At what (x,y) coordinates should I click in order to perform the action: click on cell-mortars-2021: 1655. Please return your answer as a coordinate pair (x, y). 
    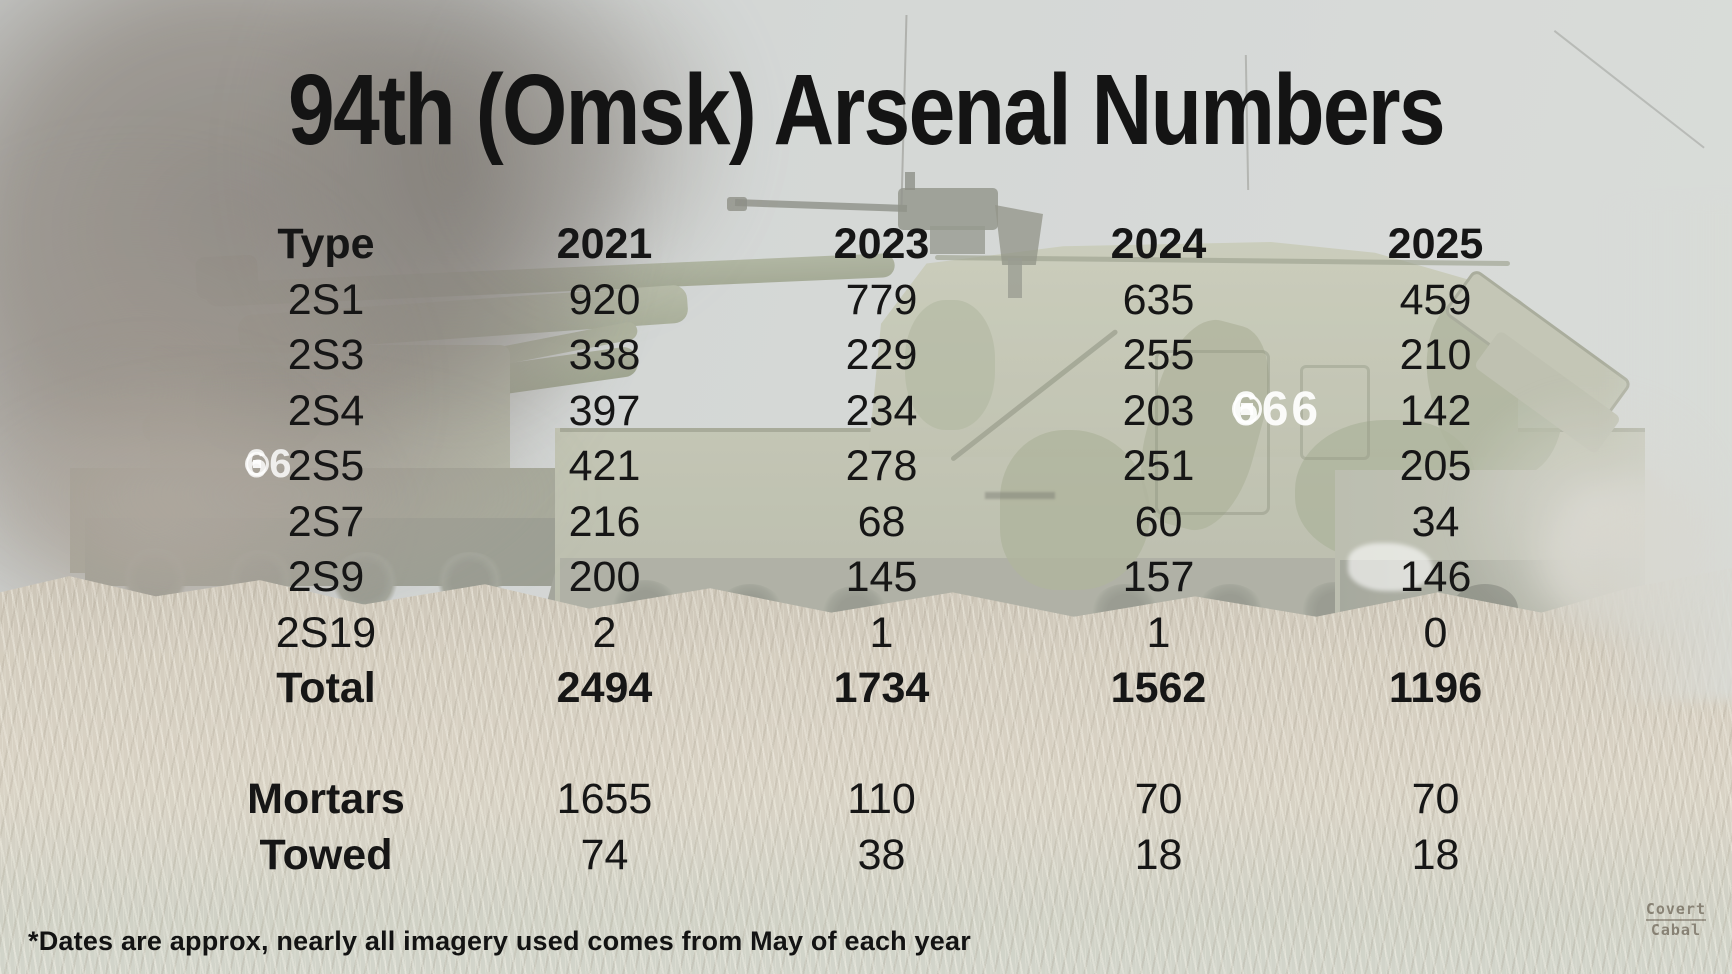
    Looking at the image, I should click on (604, 799).